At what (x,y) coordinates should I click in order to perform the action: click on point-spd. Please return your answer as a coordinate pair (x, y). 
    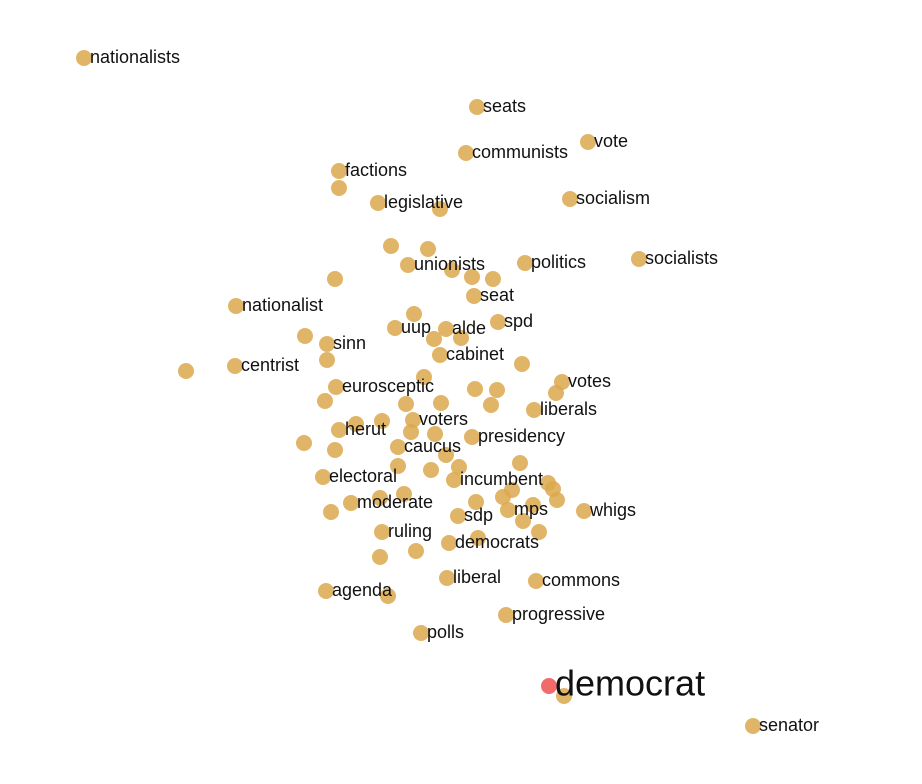
    Looking at the image, I should click on (498, 322).